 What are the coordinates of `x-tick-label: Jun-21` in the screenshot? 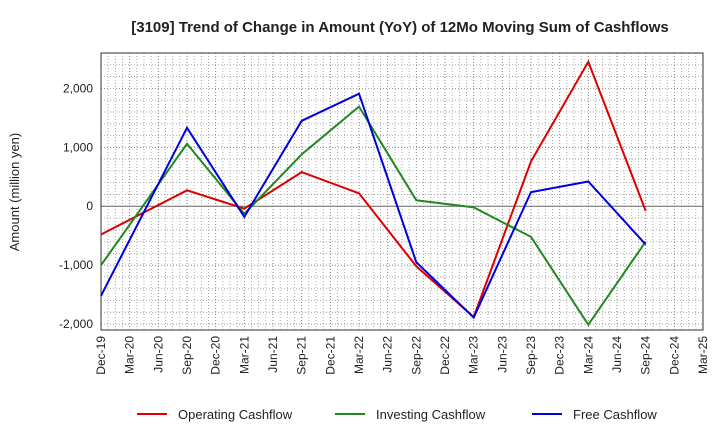 It's located at (273, 354).